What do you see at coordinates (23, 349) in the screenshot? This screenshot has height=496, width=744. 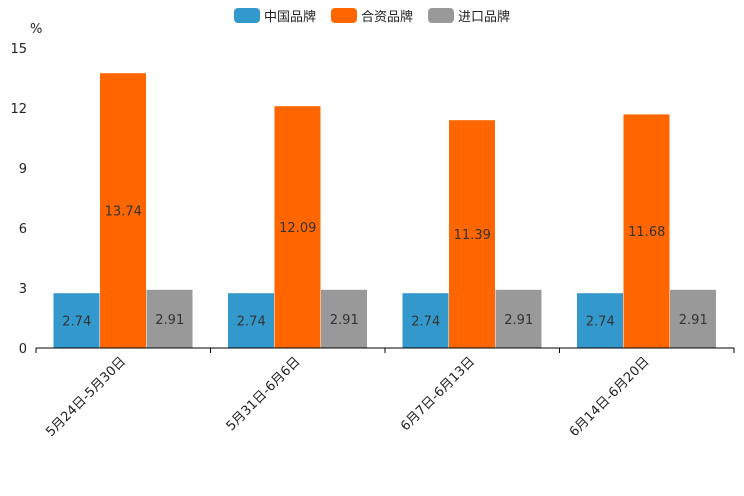 I see `y-tick-label: 0` at bounding box center [23, 349].